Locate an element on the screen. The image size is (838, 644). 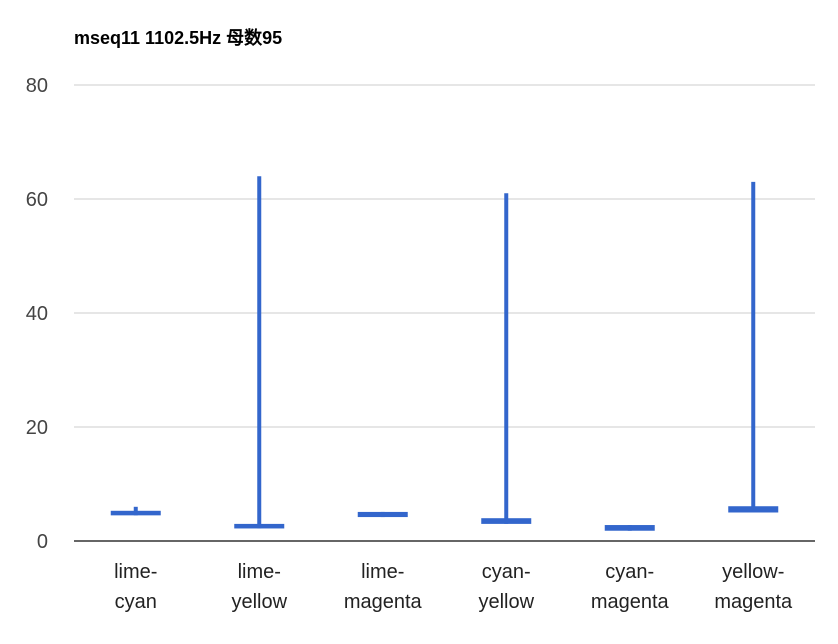
x-category-label: cyan-magenta is located at coordinates (630, 587).